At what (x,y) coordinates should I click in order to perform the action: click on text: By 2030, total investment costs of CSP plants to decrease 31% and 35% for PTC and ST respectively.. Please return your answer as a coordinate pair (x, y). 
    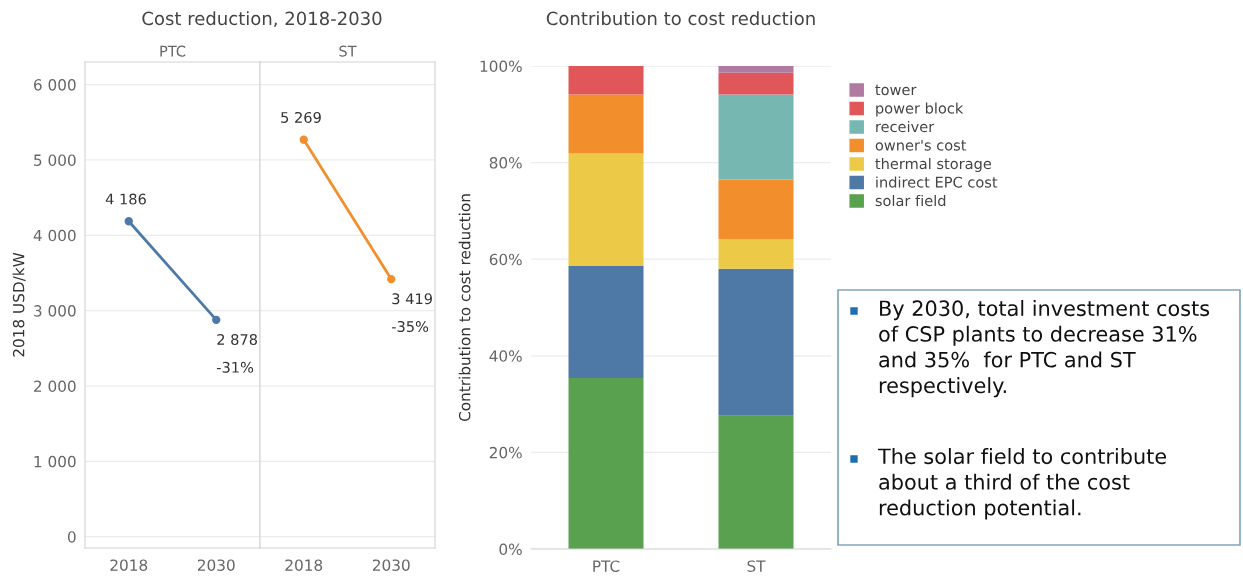
    Looking at the image, I should click on (1044, 349).